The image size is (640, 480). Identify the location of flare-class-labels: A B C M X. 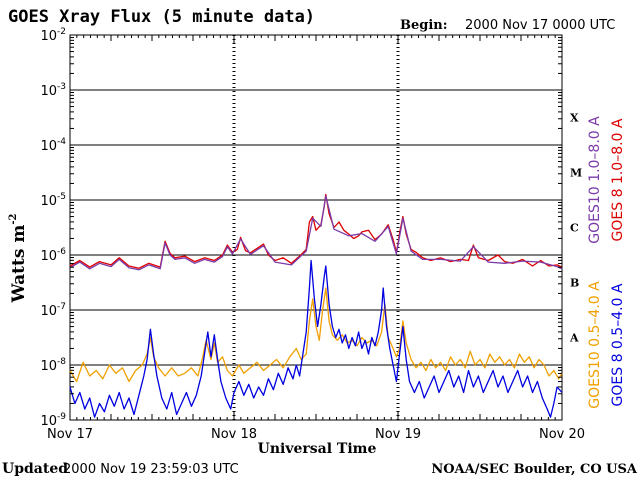
(575, 228).